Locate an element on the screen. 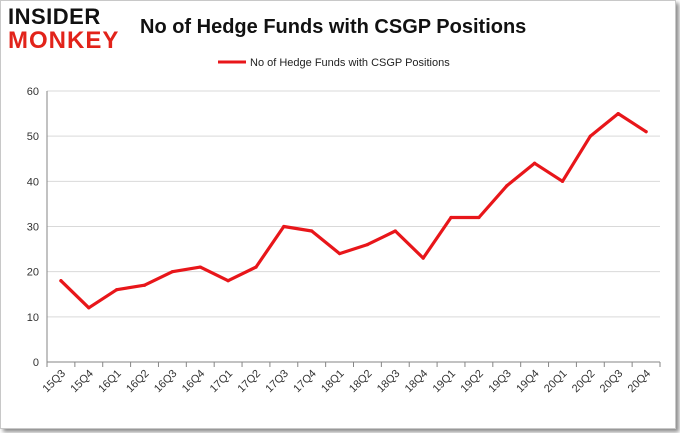 This screenshot has height=433, width=680. x-tick-label: 16Q4 is located at coordinates (194, 382).